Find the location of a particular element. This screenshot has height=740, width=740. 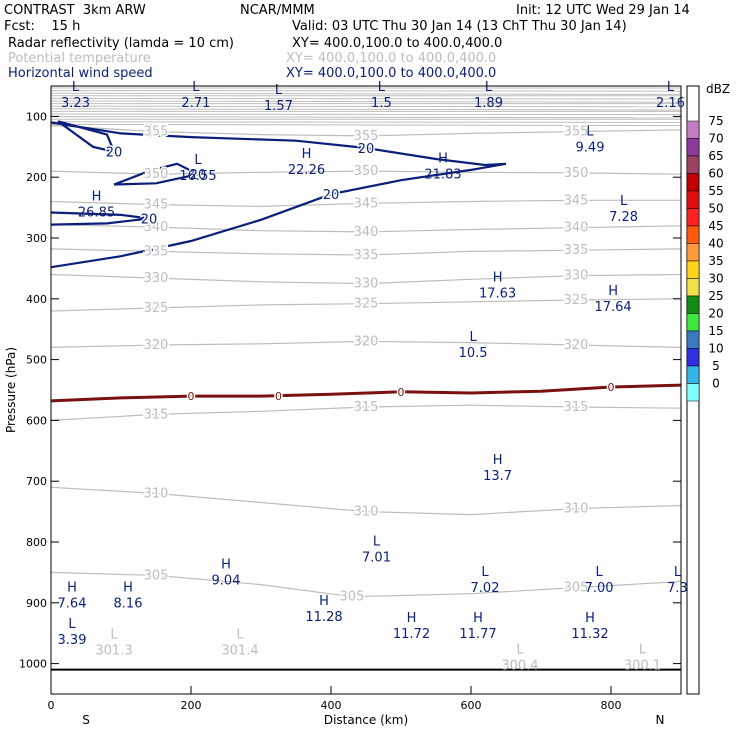

wind-extremum-value: 10.5 is located at coordinates (473, 353).